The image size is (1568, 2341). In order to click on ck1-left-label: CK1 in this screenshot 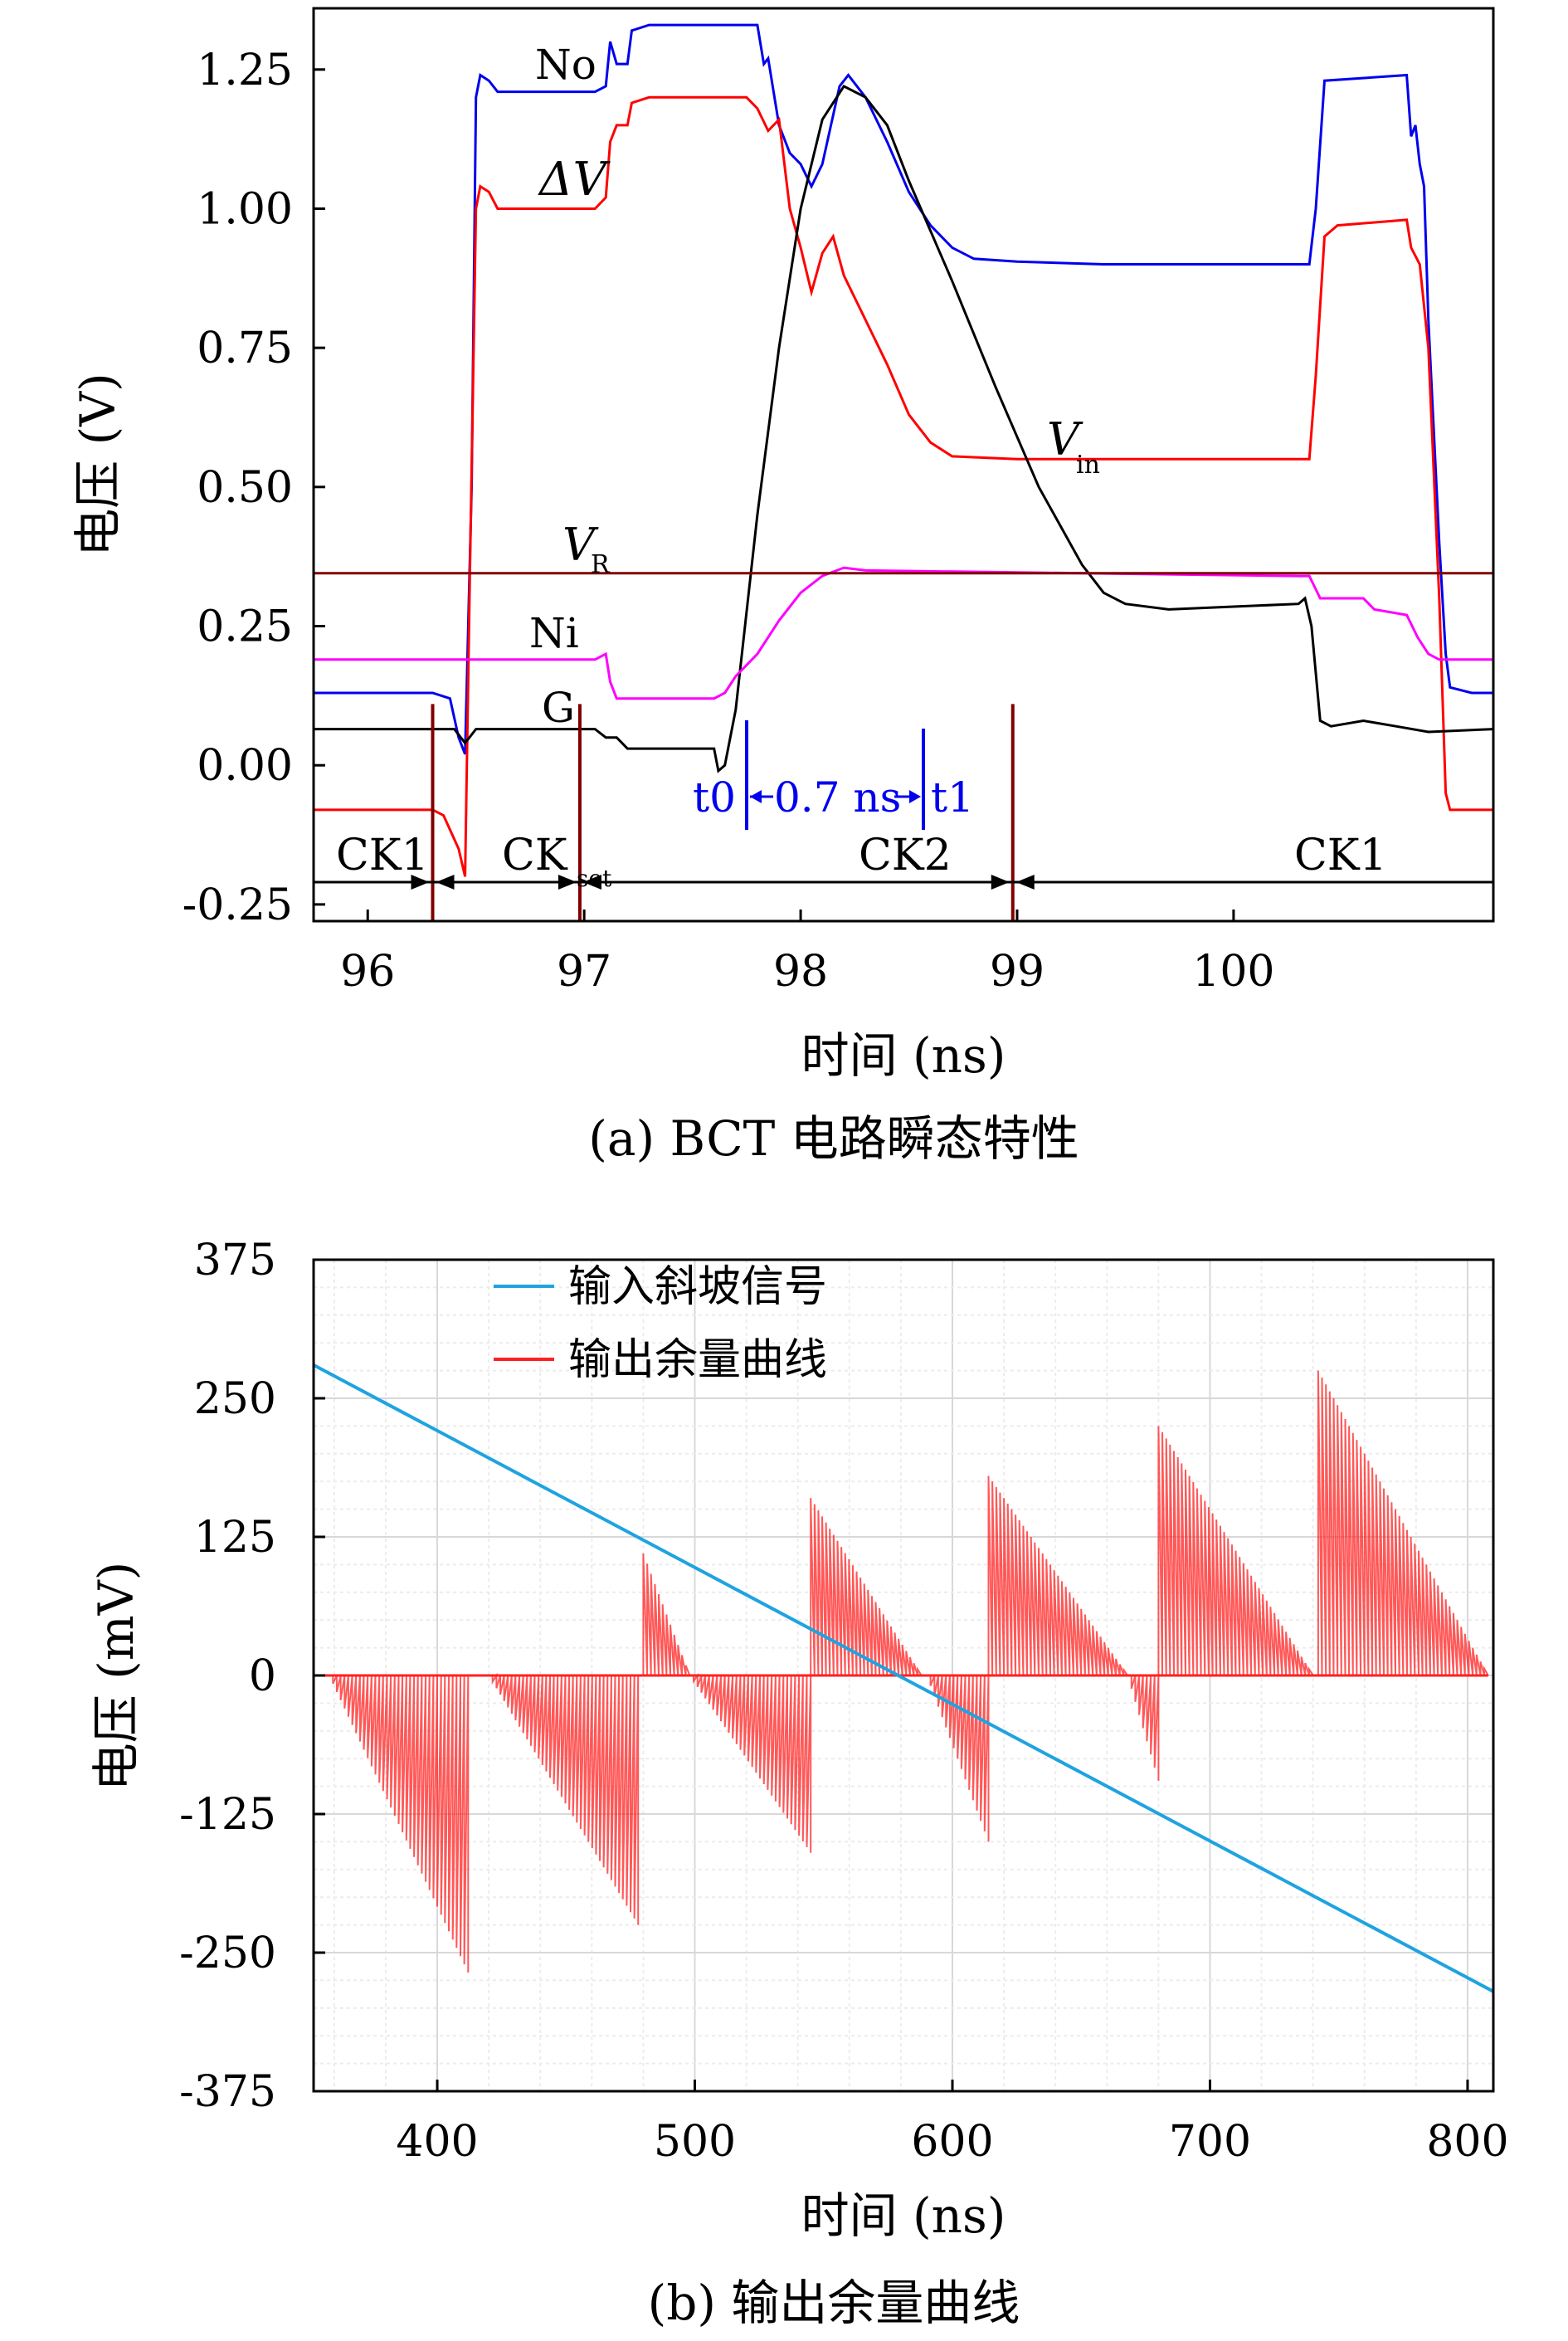, I will do `click(382, 855)`.